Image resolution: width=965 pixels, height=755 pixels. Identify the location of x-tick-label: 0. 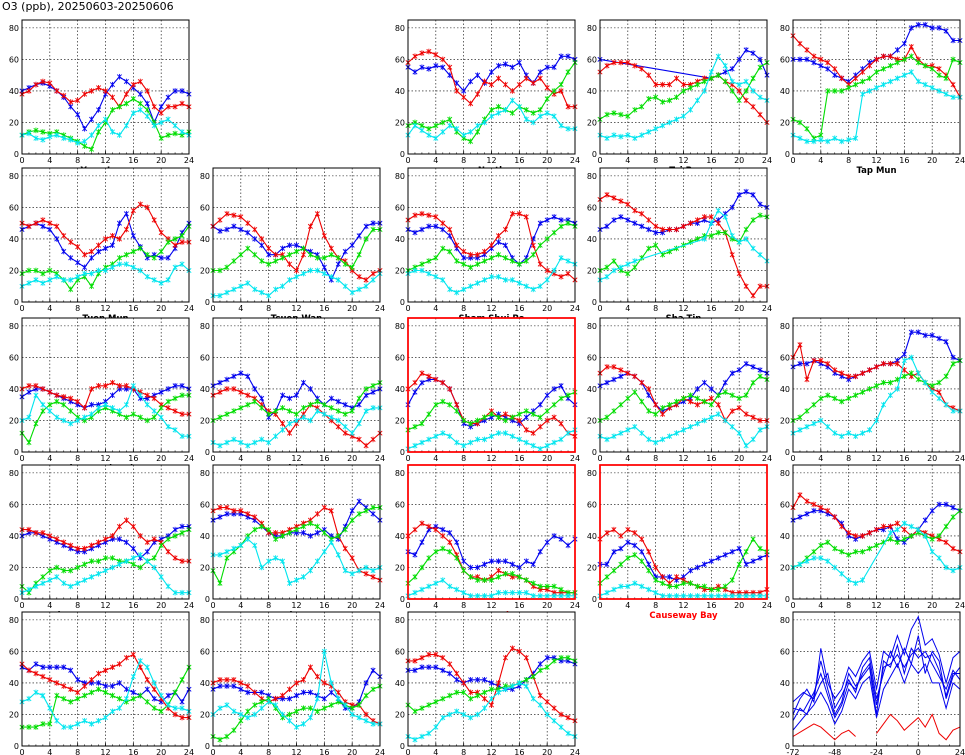
(599, 160).